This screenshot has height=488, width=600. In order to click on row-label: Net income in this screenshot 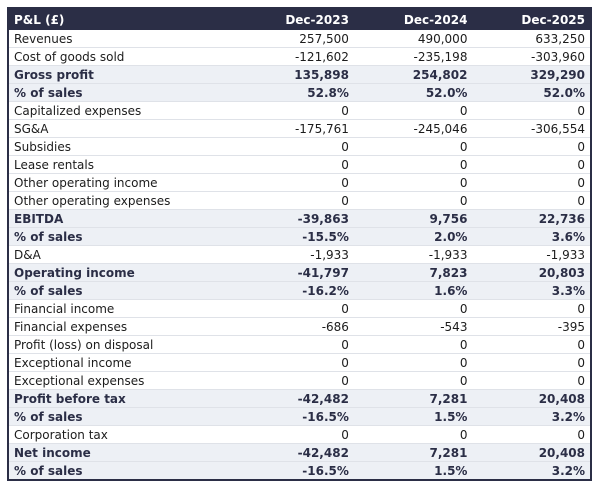, I will do `click(122, 452)`.